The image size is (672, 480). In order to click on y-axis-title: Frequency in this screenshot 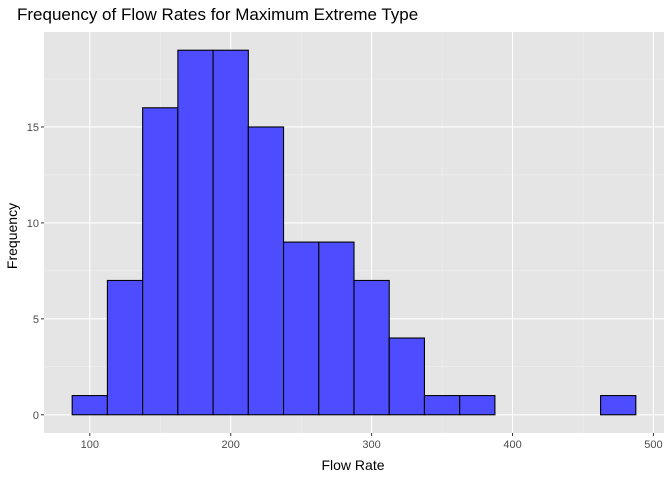, I will do `click(12, 236)`.